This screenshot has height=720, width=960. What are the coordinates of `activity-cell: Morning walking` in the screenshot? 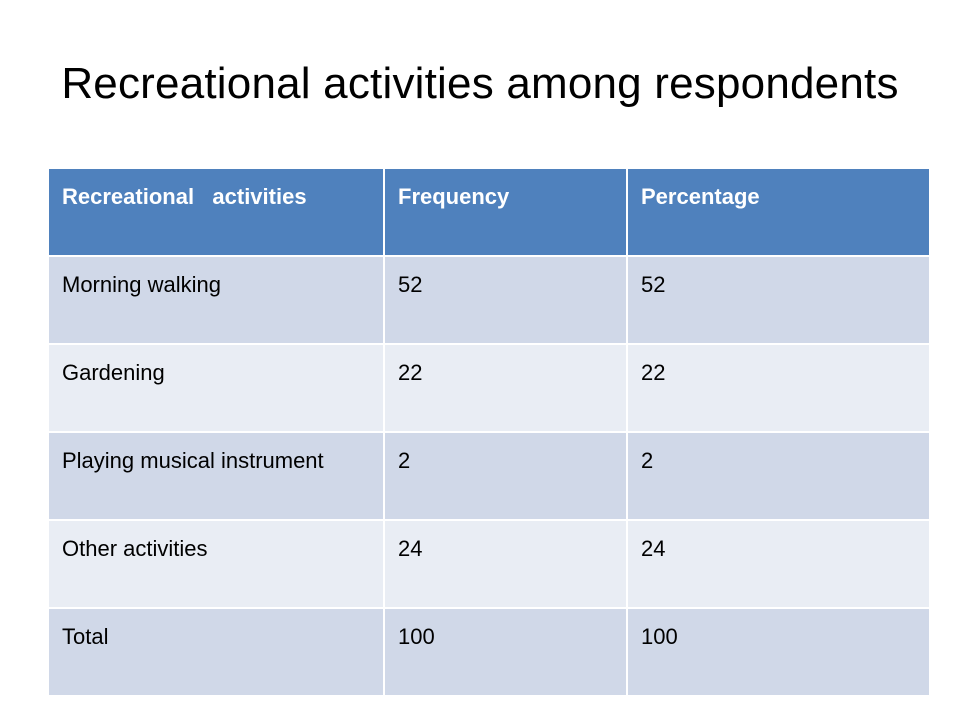 It's located at (216, 300).